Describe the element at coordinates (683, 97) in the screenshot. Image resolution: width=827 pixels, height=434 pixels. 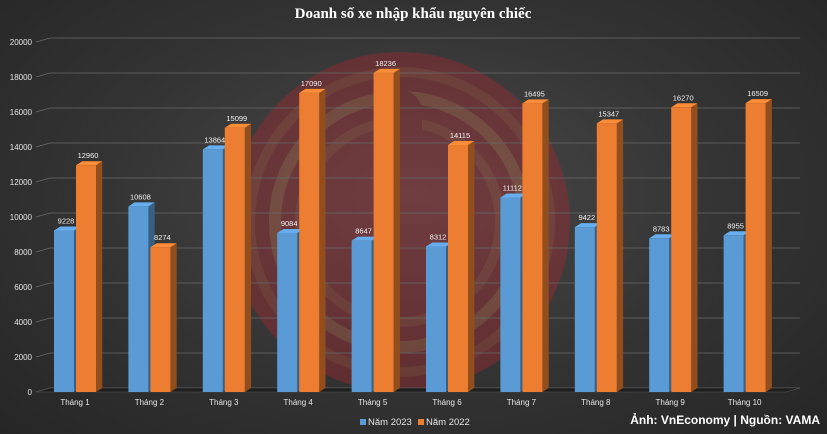
I see `data-label: 16270` at that location.